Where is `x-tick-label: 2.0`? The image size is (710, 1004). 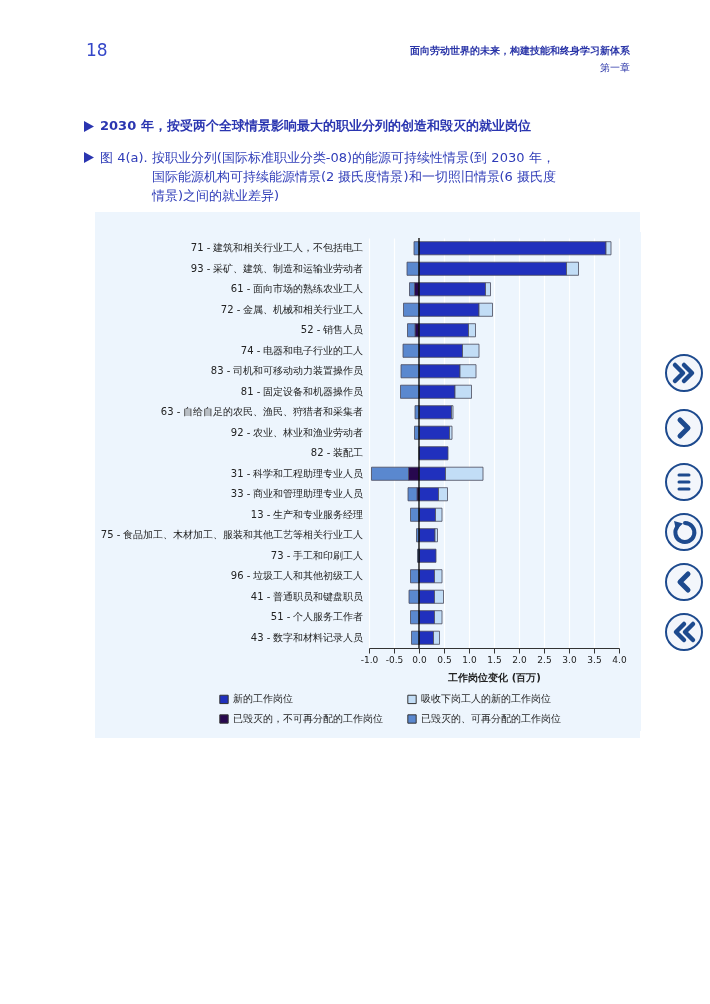 x-tick-label: 2.0 is located at coordinates (519, 659).